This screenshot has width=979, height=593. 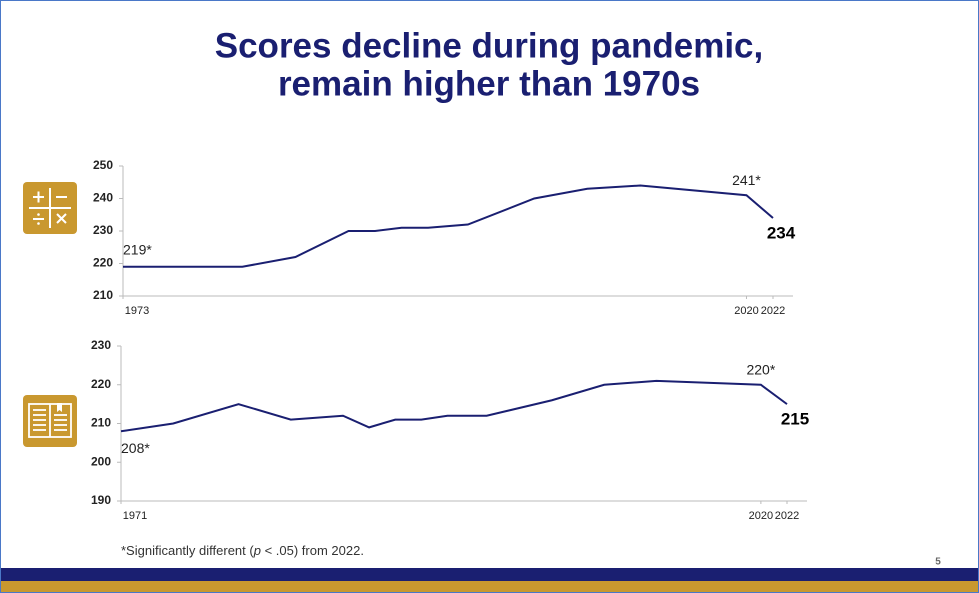 What do you see at coordinates (101, 500) in the screenshot?
I see `y-tick-label: 190` at bounding box center [101, 500].